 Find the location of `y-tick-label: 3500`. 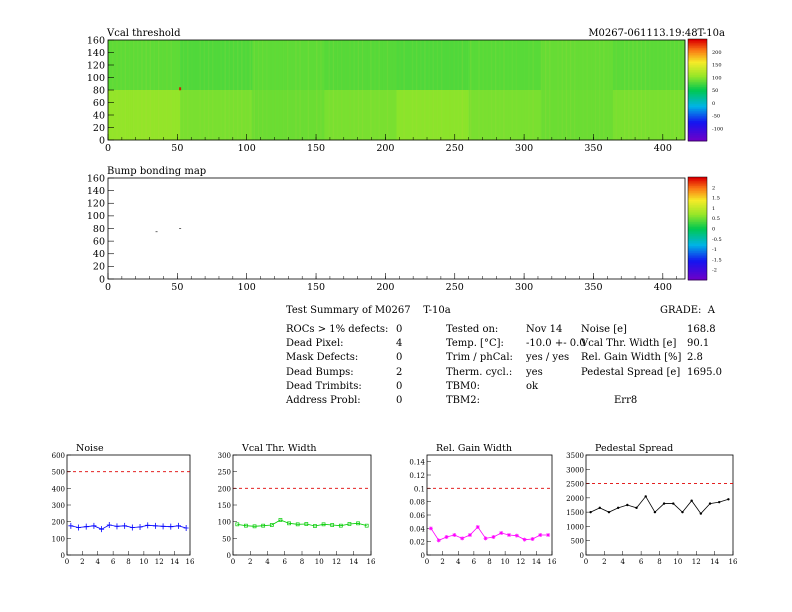

y-tick-label: 3500 is located at coordinates (575, 456).